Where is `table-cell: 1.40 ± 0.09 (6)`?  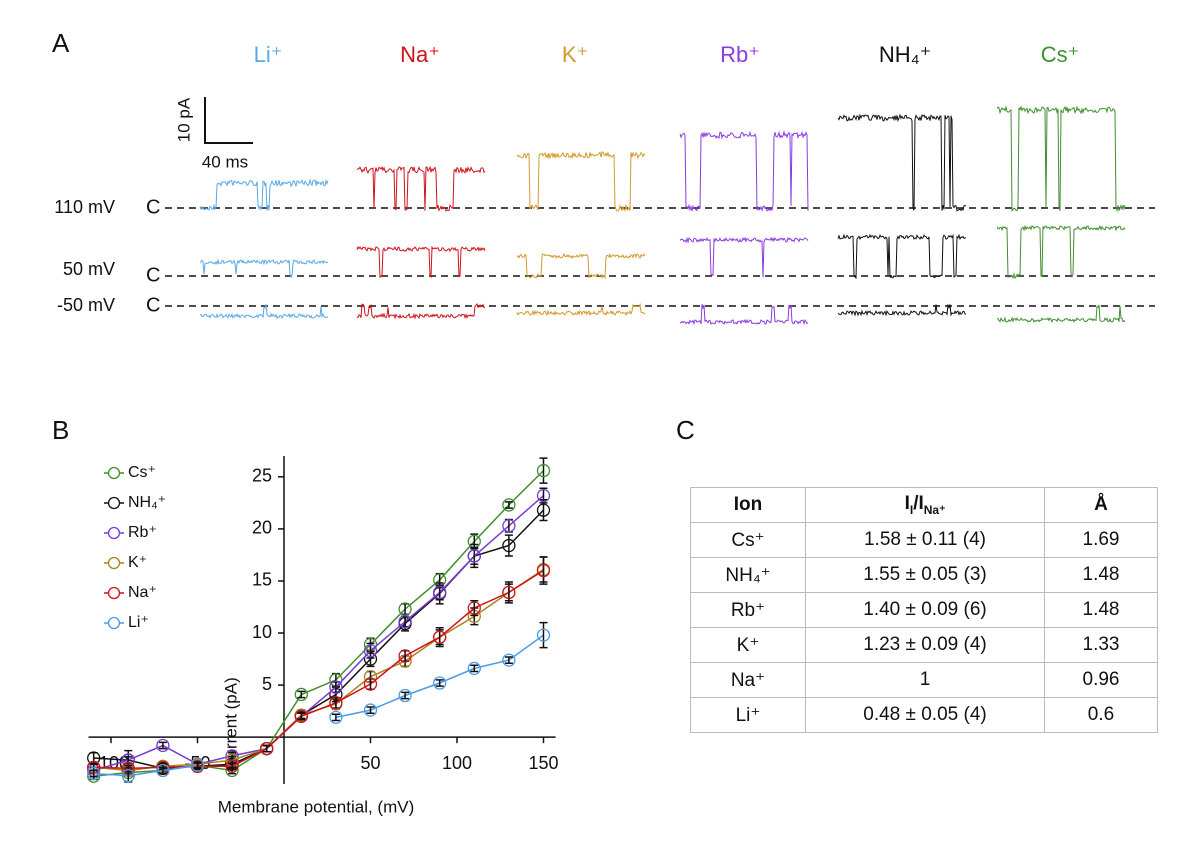
table-cell: 1.40 ± 0.09 (6) is located at coordinates (925, 610).